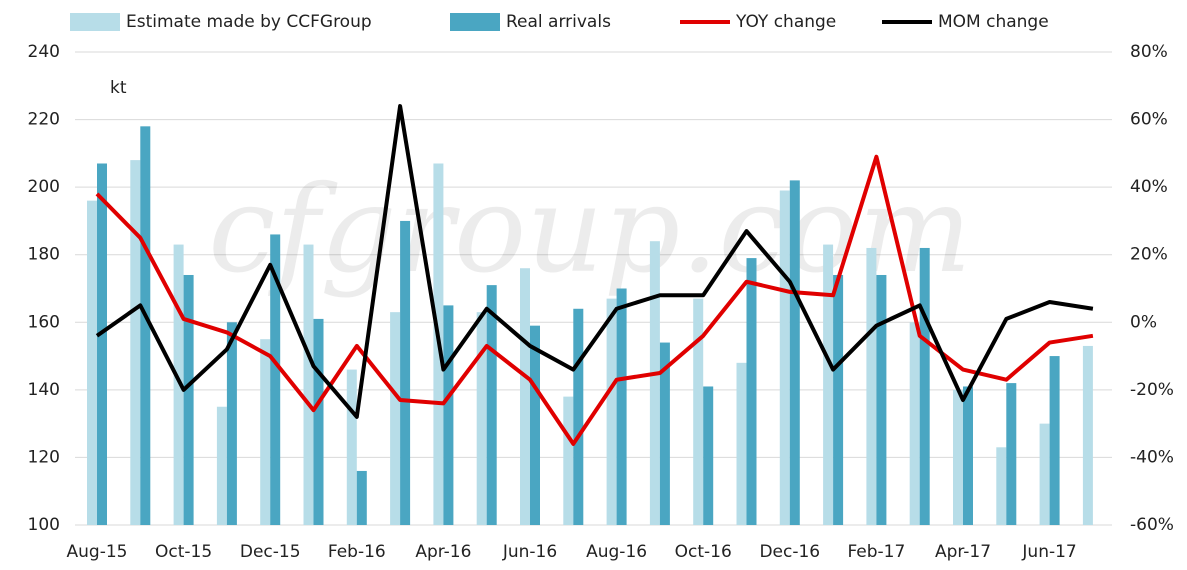 Image resolution: width=1187 pixels, height=570 pixels. What do you see at coordinates (183, 552) in the screenshot?
I see `x-tick-label: Oct-15` at bounding box center [183, 552].